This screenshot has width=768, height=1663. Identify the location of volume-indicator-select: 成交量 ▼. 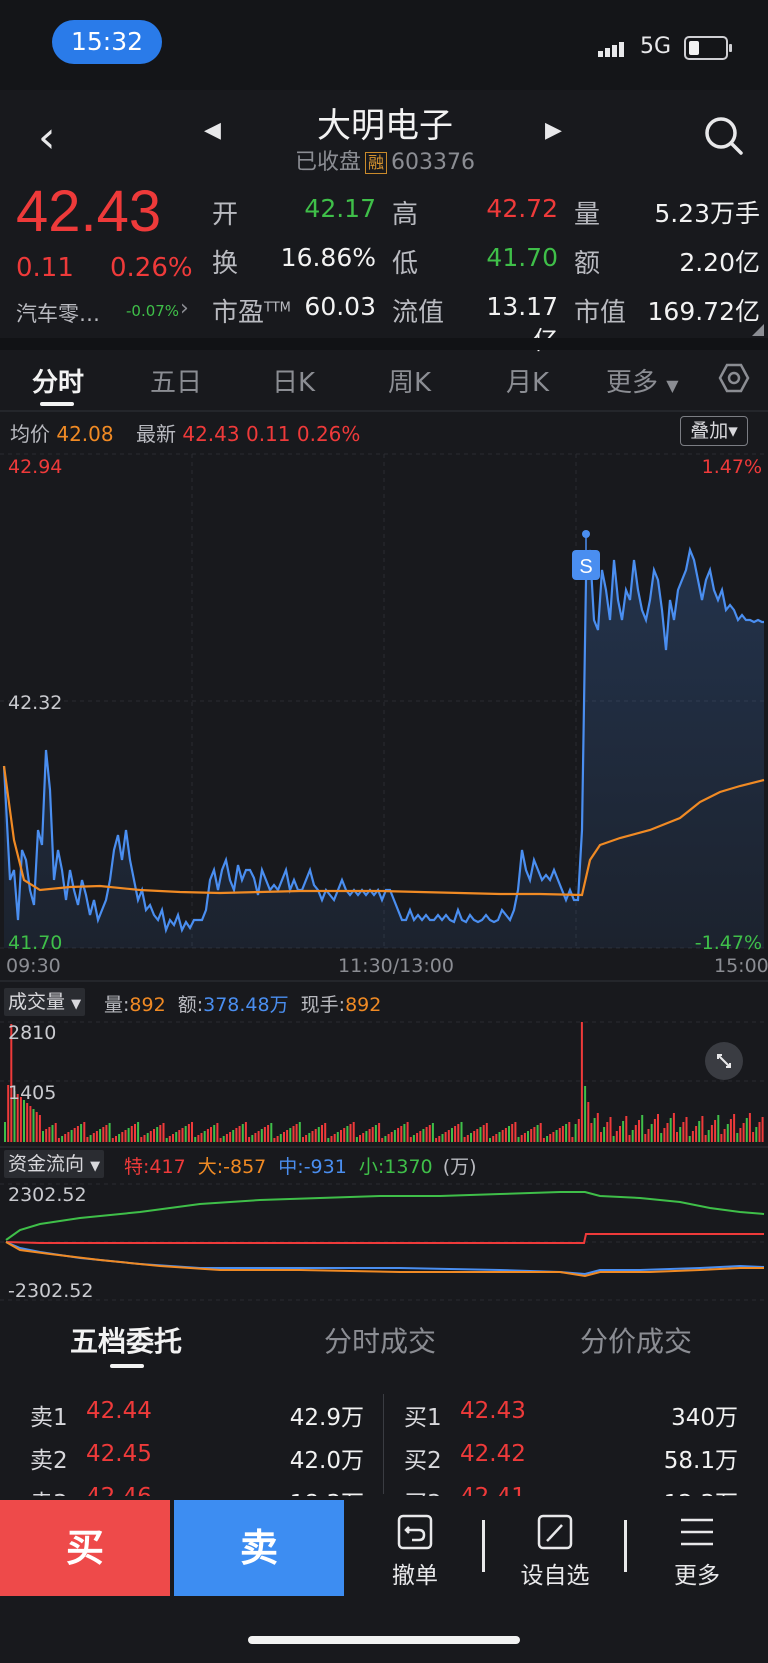
(45, 1002).